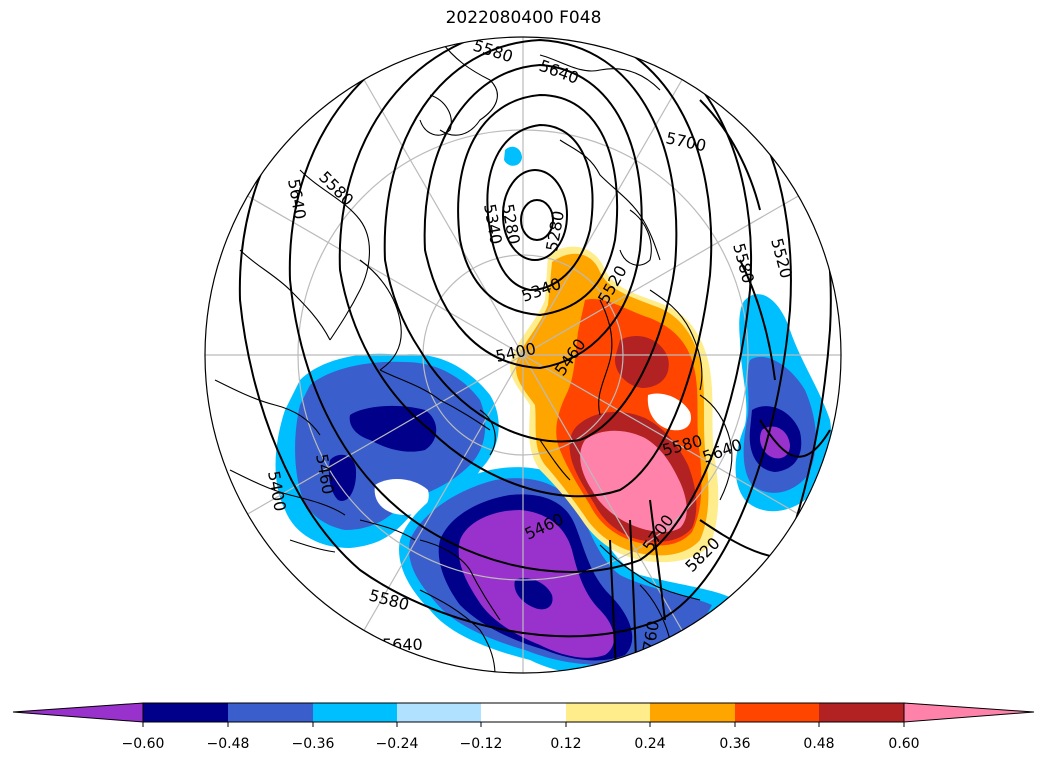 This screenshot has width=1047, height=763. Describe the element at coordinates (513, 156) in the screenshot. I see `neg-anomaly-small-north` at that location.